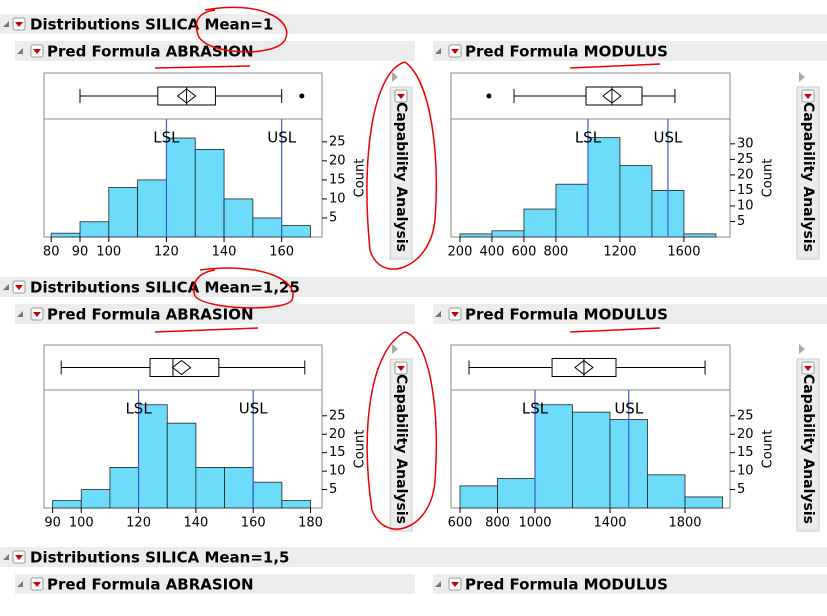 This screenshot has height=616, width=827. Describe the element at coordinates (492, 252) in the screenshot. I see `x-tick-label: 400` at that location.